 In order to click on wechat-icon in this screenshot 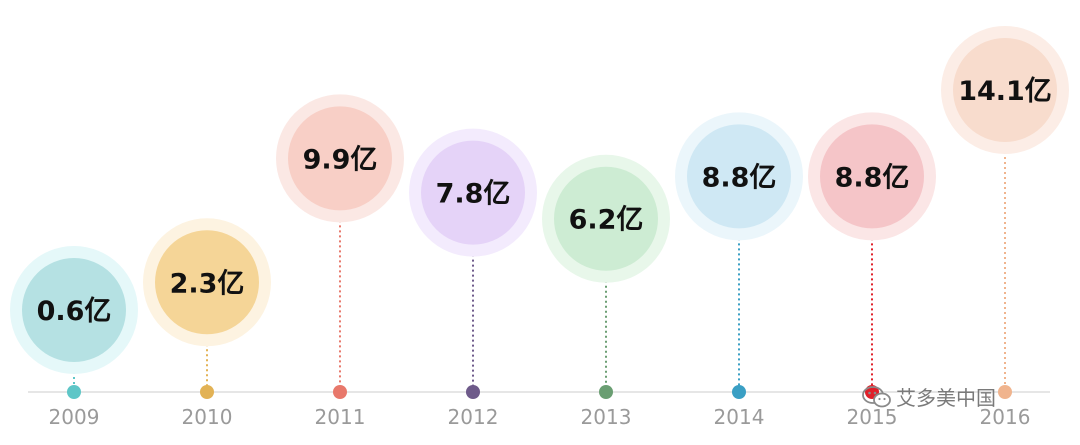, I will do `click(877, 397)`.